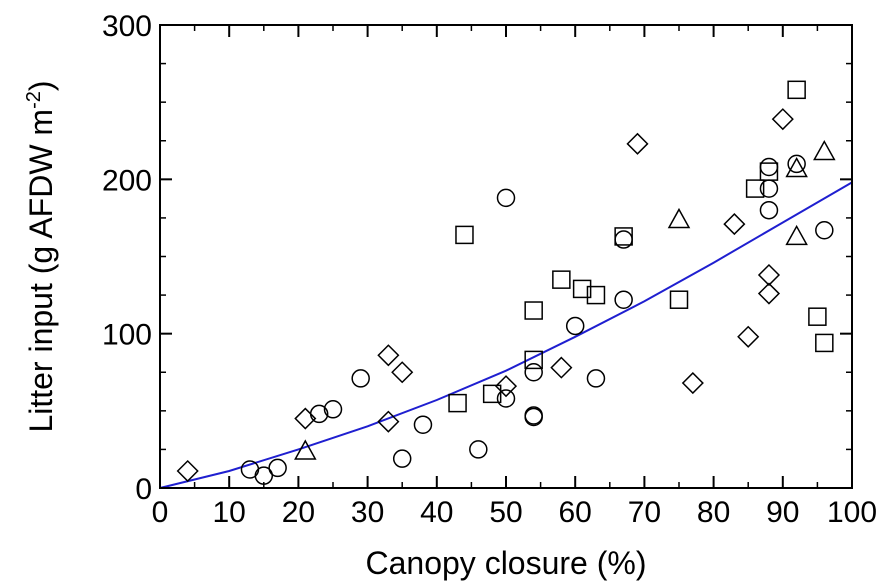 Image resolution: width=887 pixels, height=583 pixels. Describe the element at coordinates (713, 512) in the screenshot. I see `x-tick-label: 80` at that location.